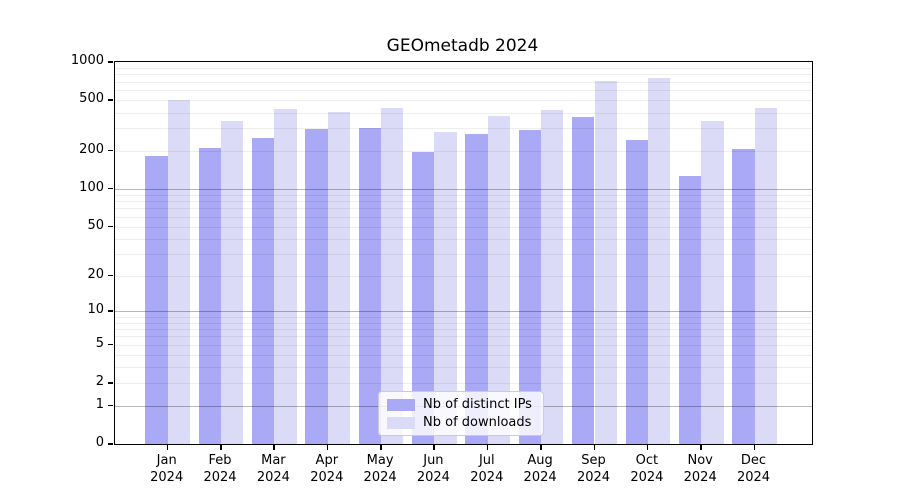 This screenshot has height=500, width=900. Describe the element at coordinates (401, 422) in the screenshot. I see `legend-swatch-downloads` at that location.